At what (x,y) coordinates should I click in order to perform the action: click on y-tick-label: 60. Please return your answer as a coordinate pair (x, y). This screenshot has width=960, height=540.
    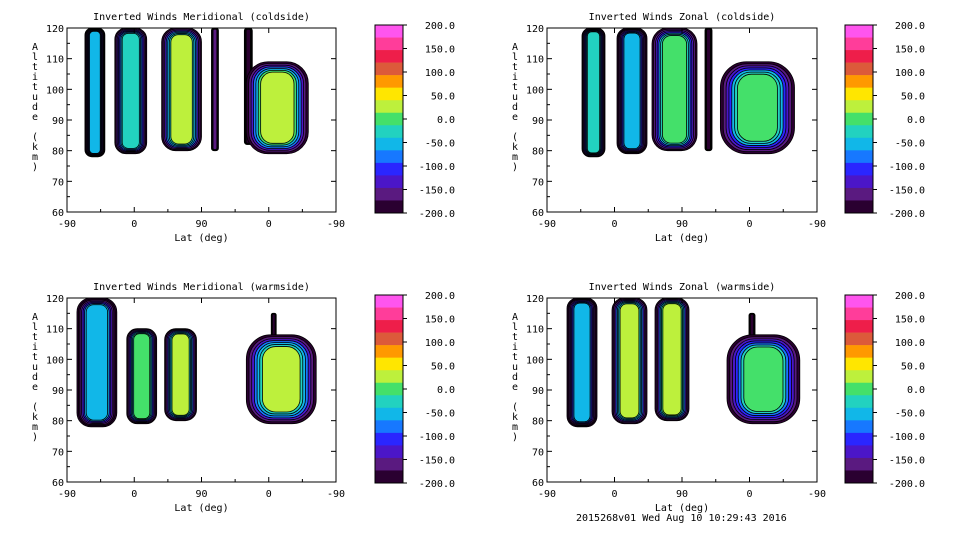
    Looking at the image, I should click on (538, 213).